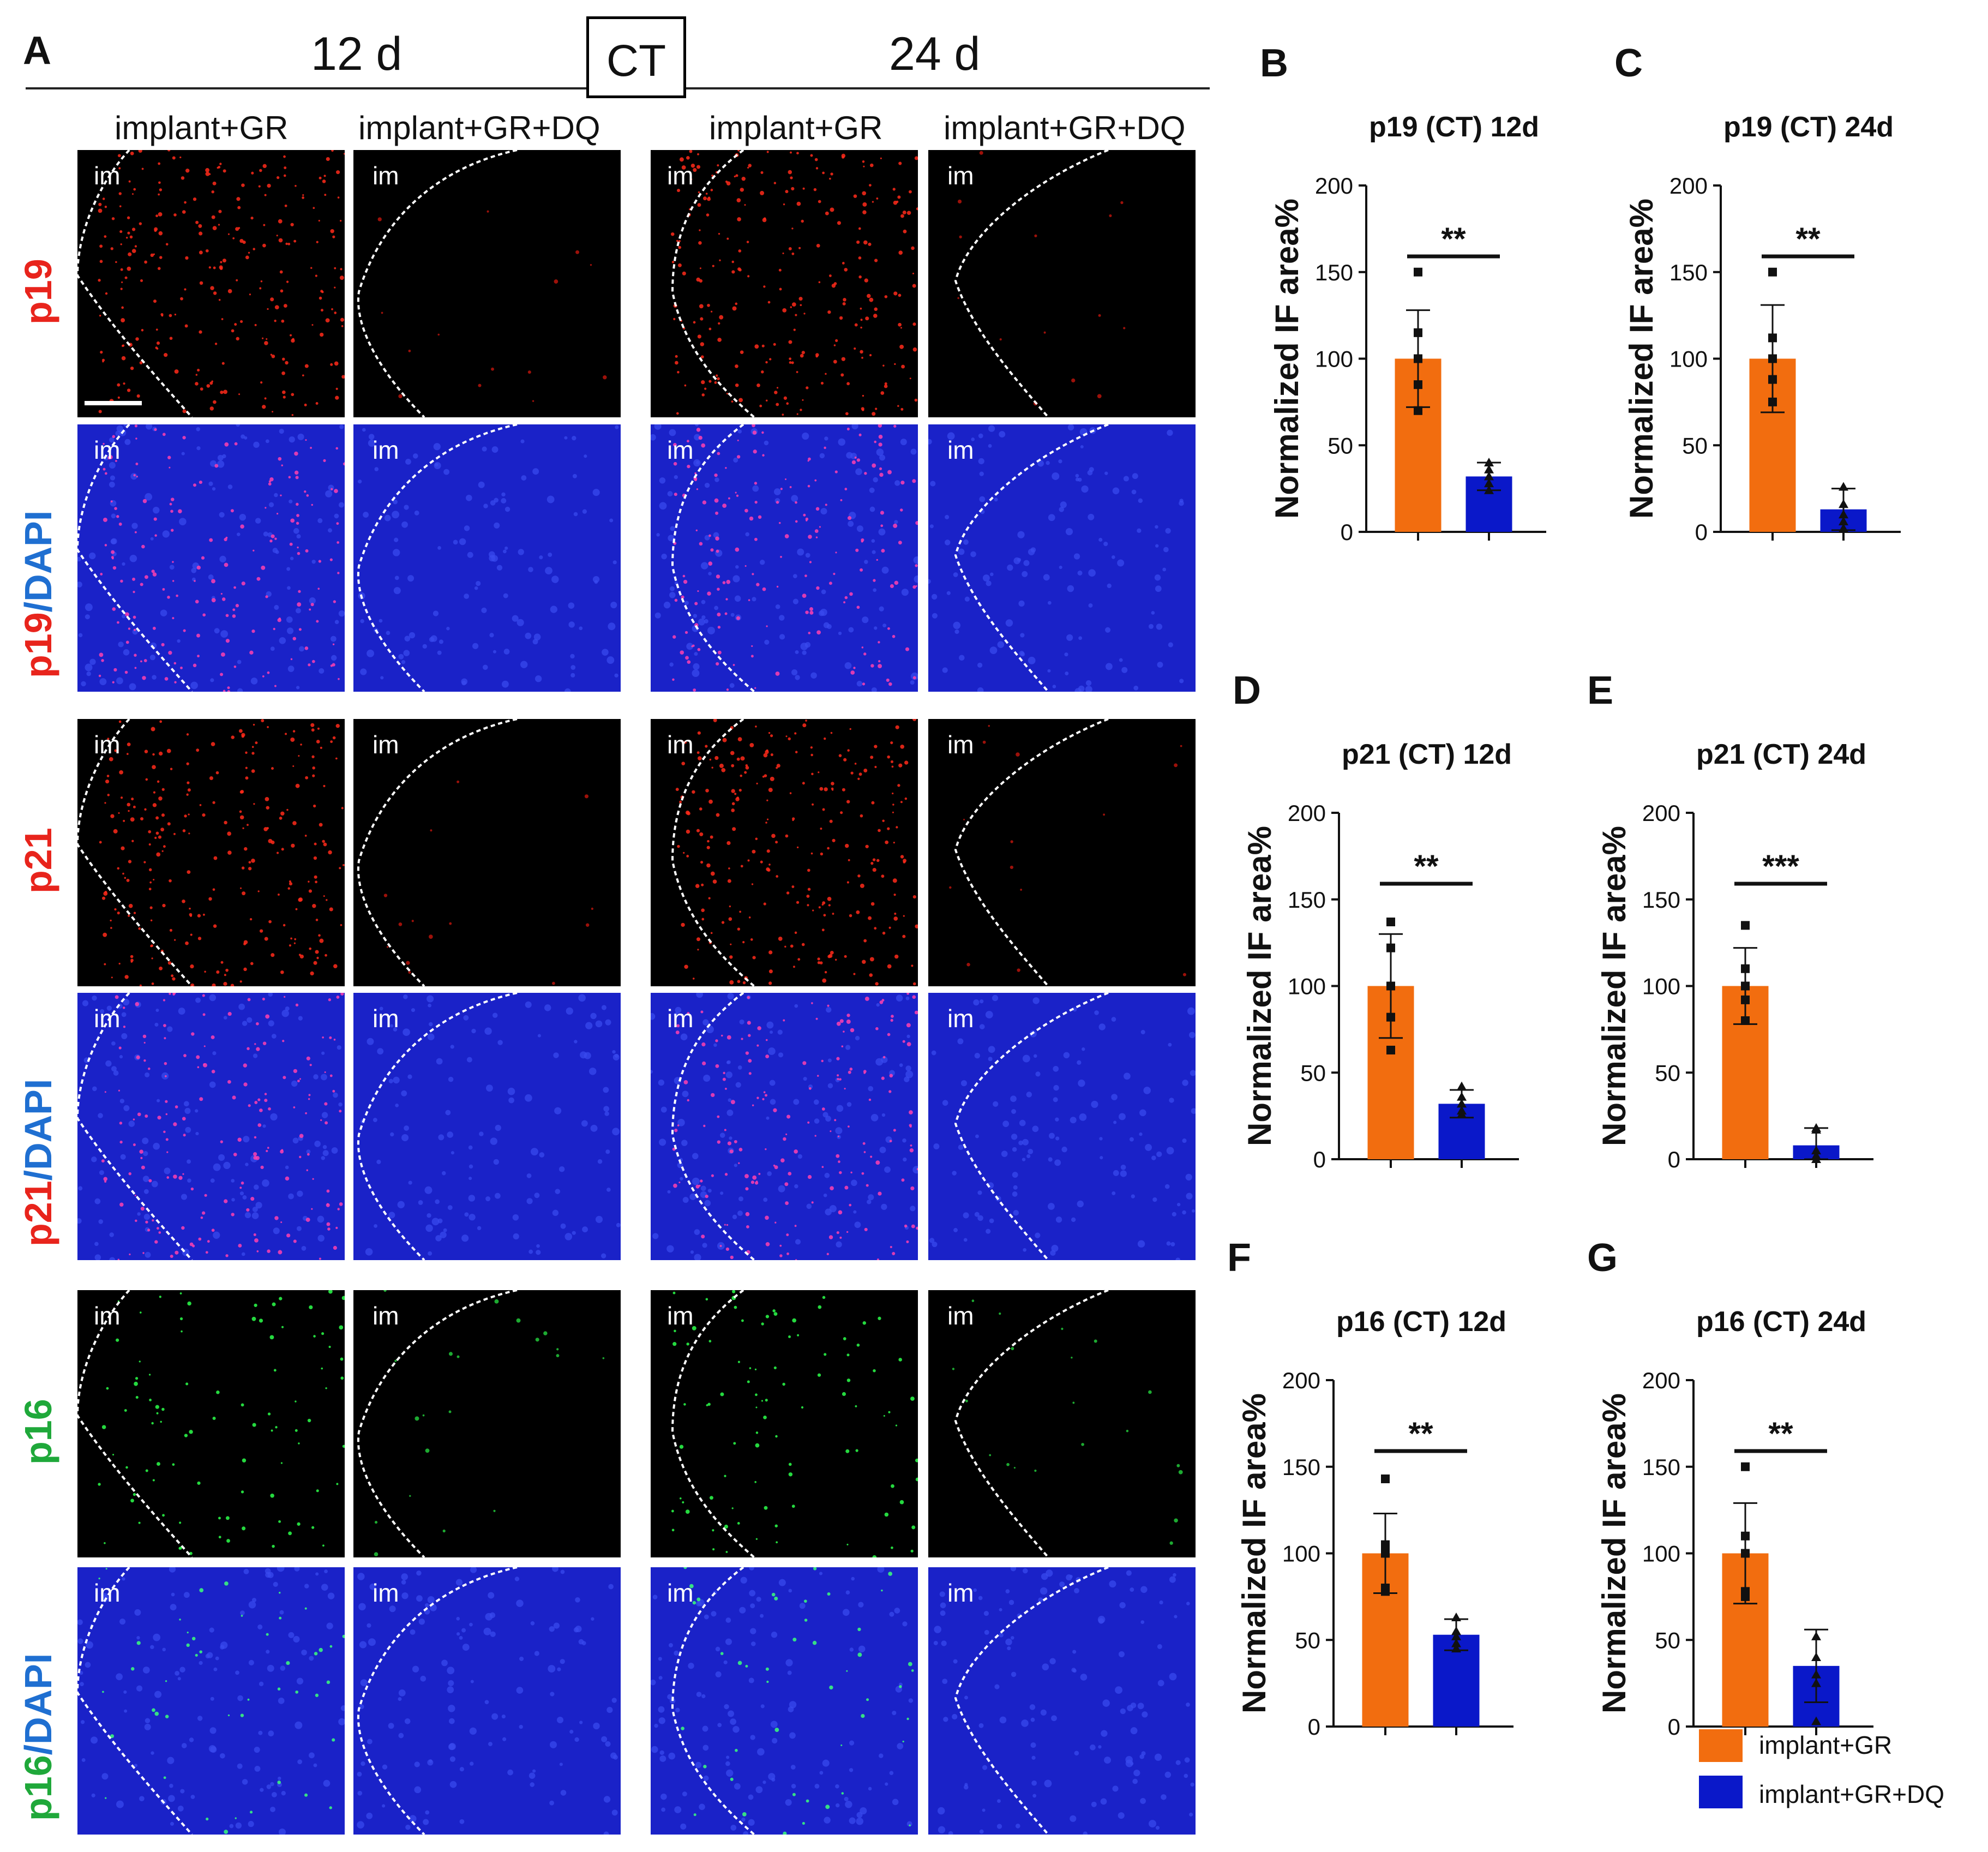  Describe the element at coordinates (211, 558) in the screenshot. I see `micrograph-r2-c1: im` at that location.